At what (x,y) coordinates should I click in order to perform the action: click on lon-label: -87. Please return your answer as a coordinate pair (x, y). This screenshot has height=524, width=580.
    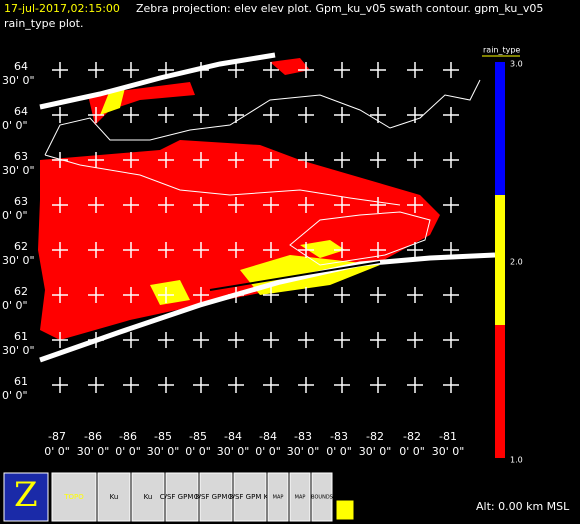
    Looking at the image, I should click on (57, 436).